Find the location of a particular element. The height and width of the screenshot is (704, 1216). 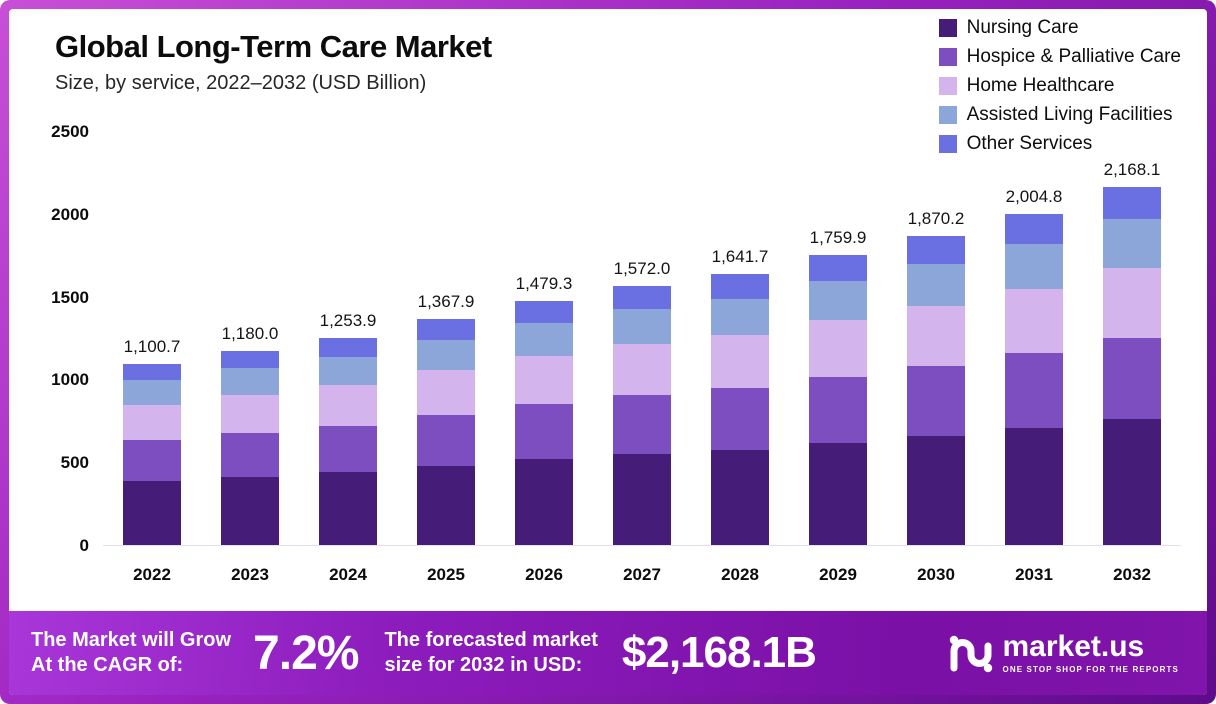

bar-group: 1,870.2 is located at coordinates (936, 377).